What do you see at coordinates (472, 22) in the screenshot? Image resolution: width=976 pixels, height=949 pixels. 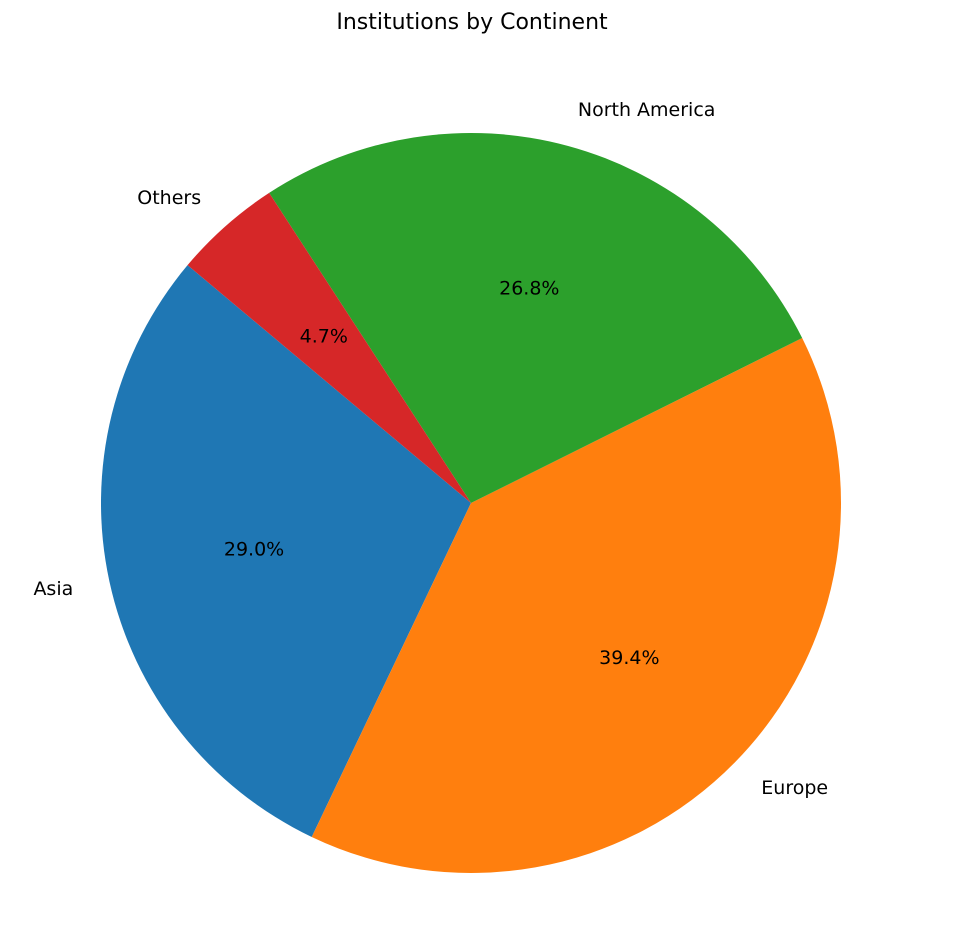 I see `chart-title: Institutions by Continent` at bounding box center [472, 22].